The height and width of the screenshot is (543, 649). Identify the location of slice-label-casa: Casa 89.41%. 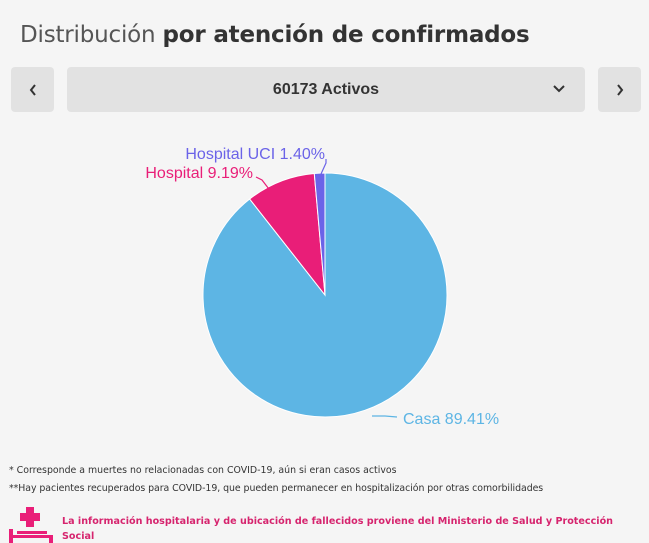
(451, 419).